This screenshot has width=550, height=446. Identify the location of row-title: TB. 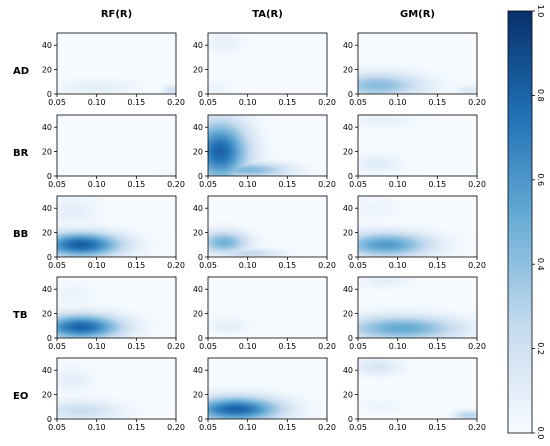
(20, 315).